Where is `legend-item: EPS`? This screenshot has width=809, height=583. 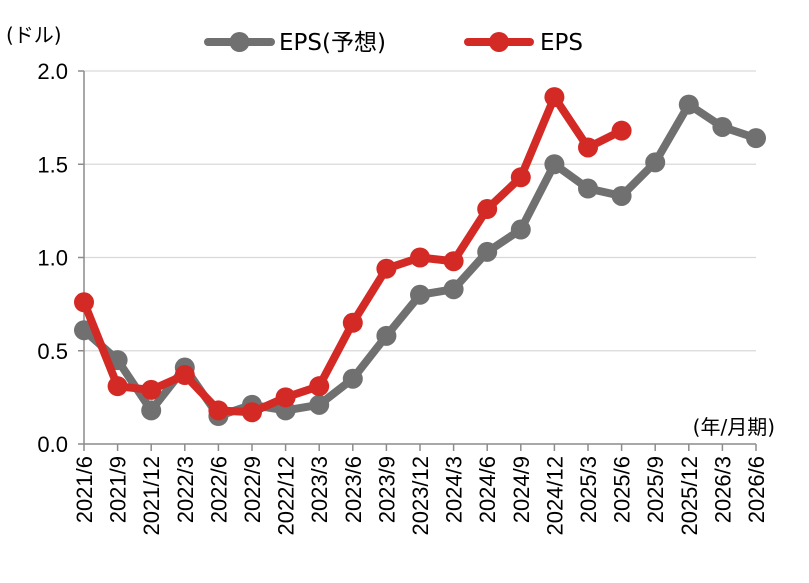
legend-item: EPS is located at coordinates (523, 43).